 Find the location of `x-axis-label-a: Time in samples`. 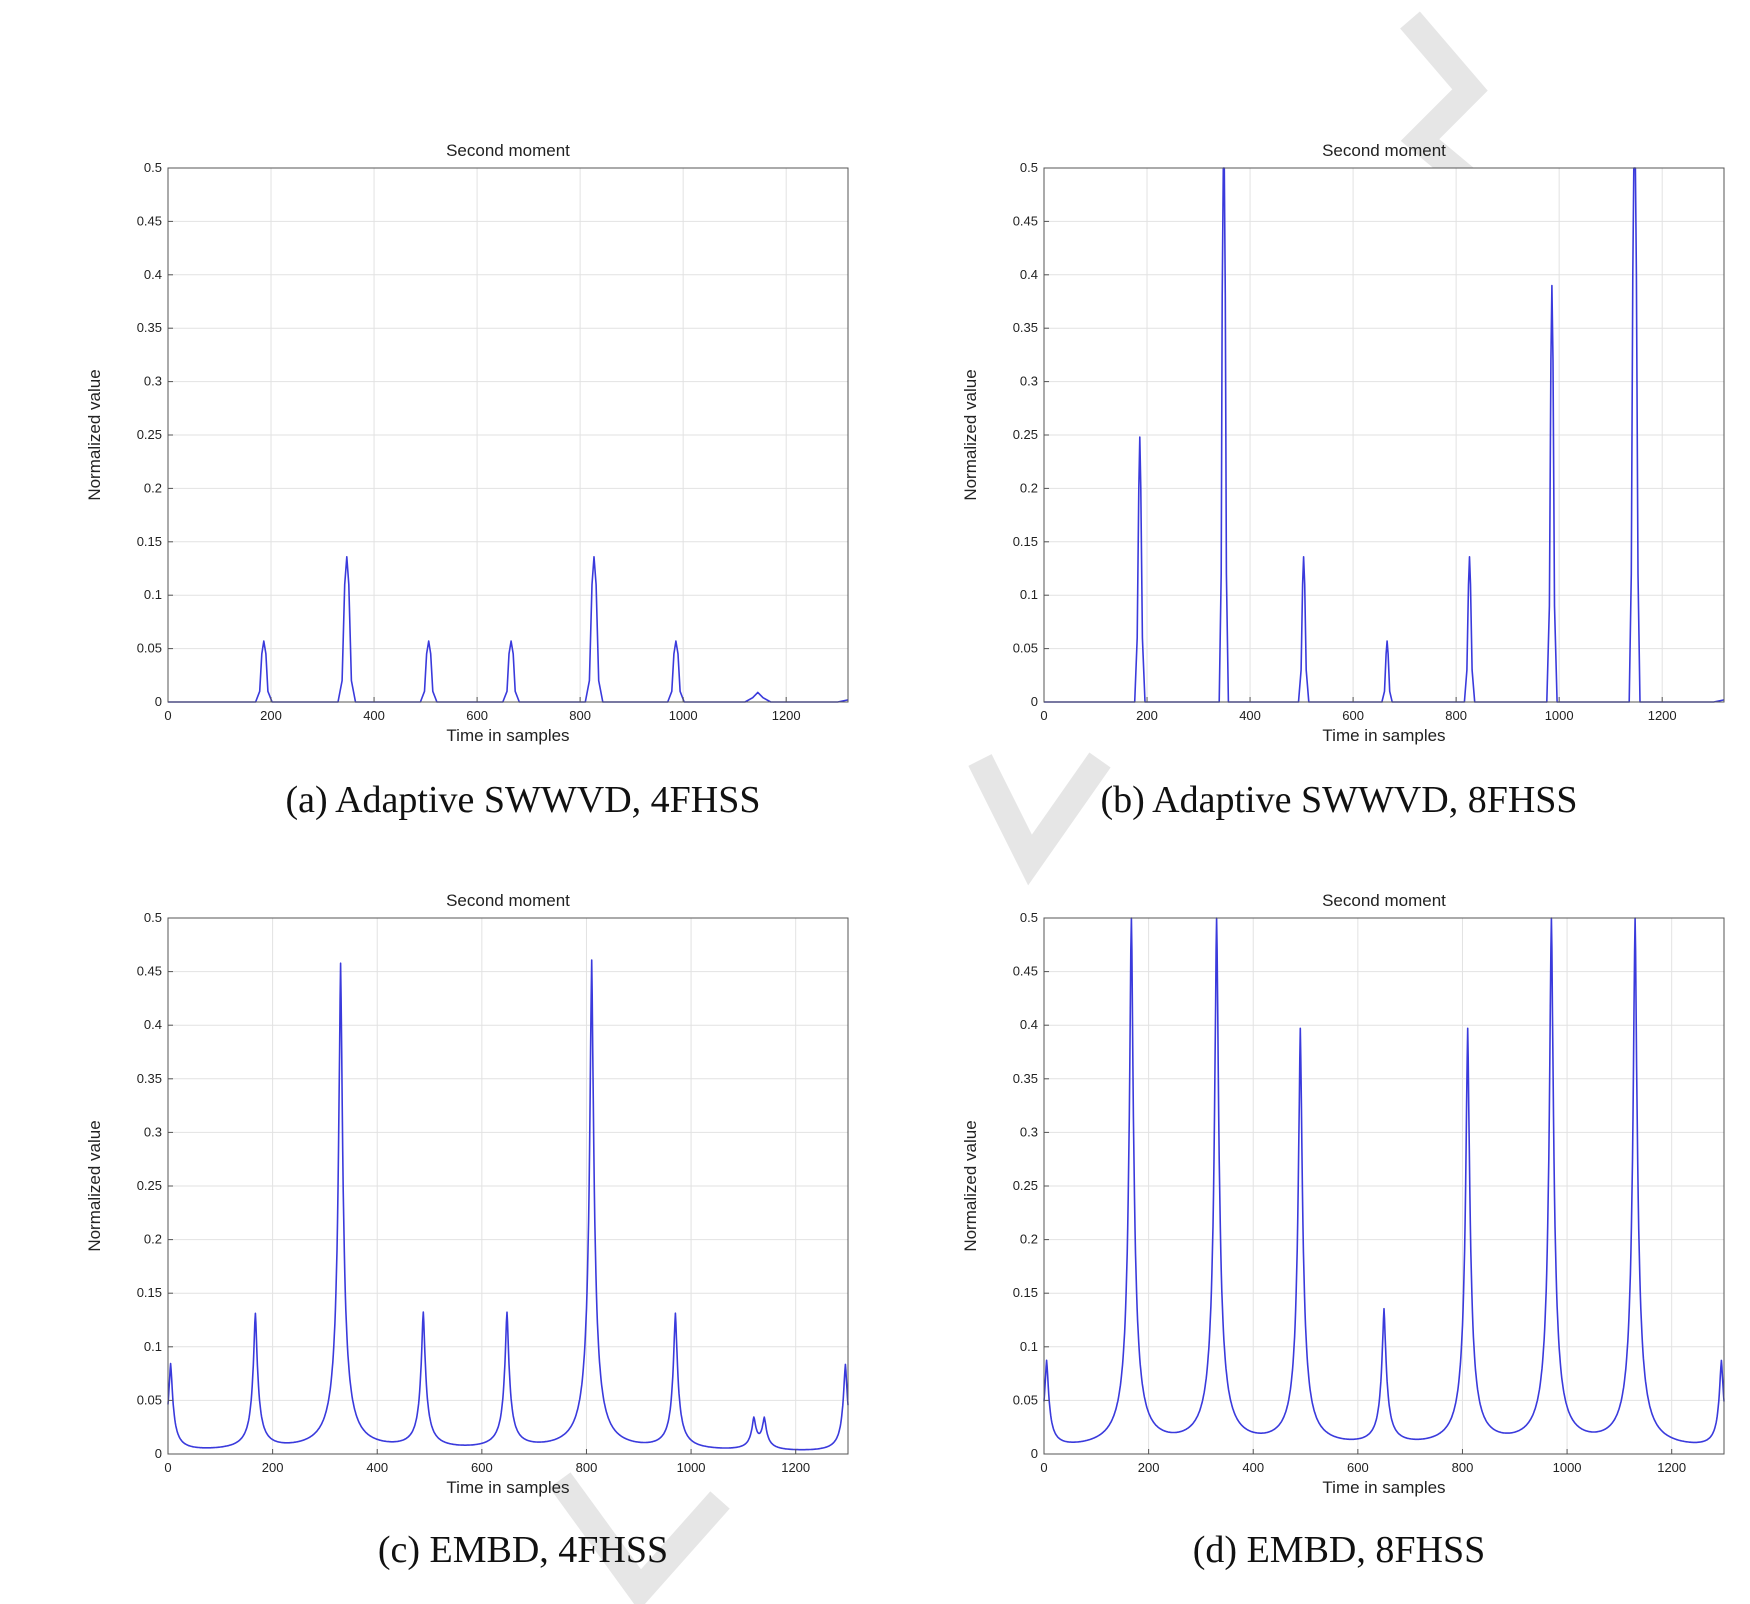

x-axis-label-a: Time in samples is located at coordinates (507, 735).